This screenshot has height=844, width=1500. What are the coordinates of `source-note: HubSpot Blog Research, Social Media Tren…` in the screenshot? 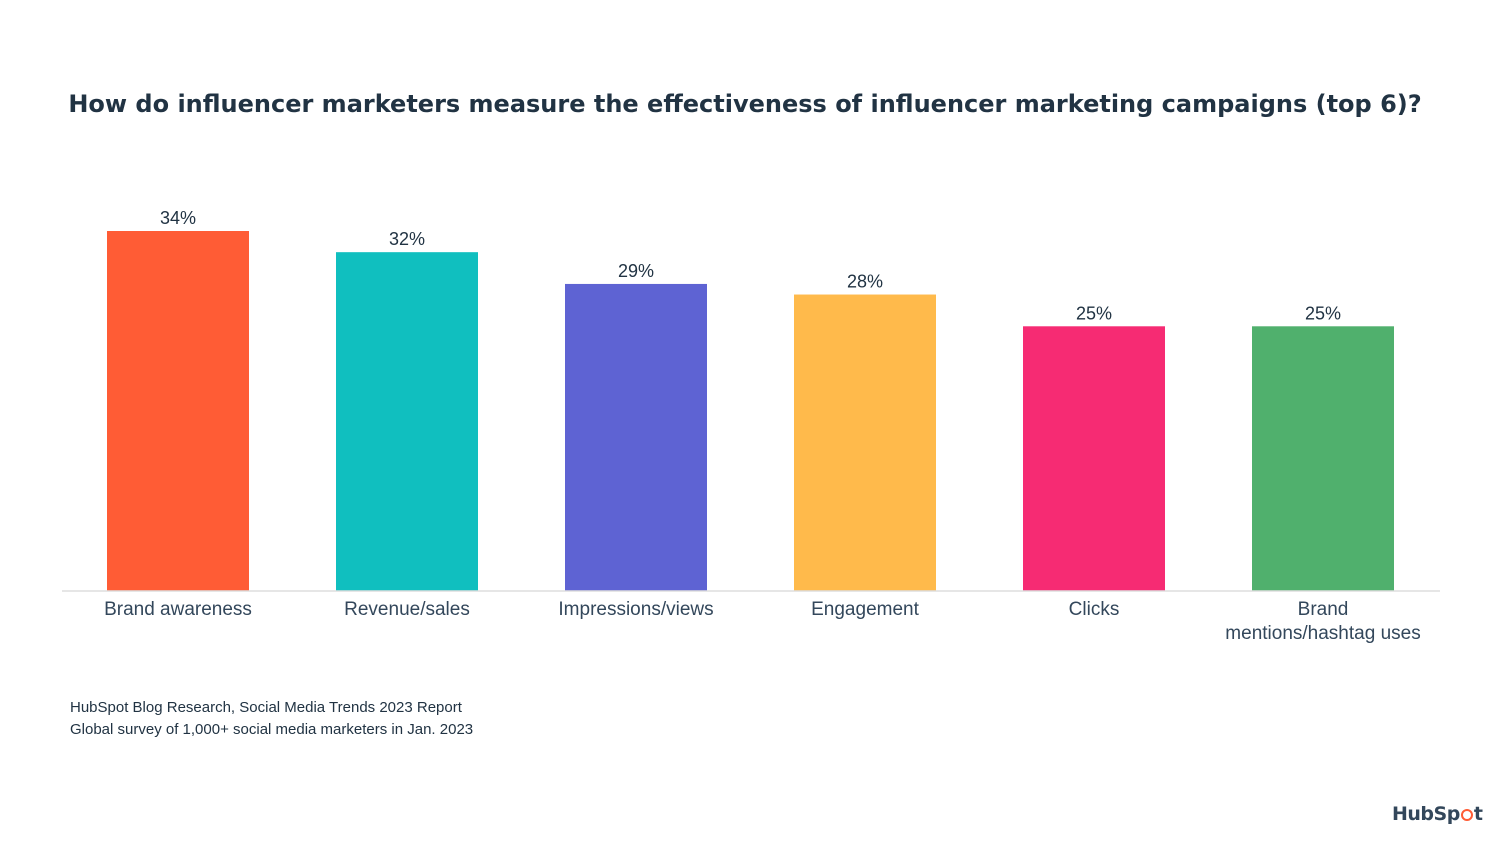 It's located at (271, 719).